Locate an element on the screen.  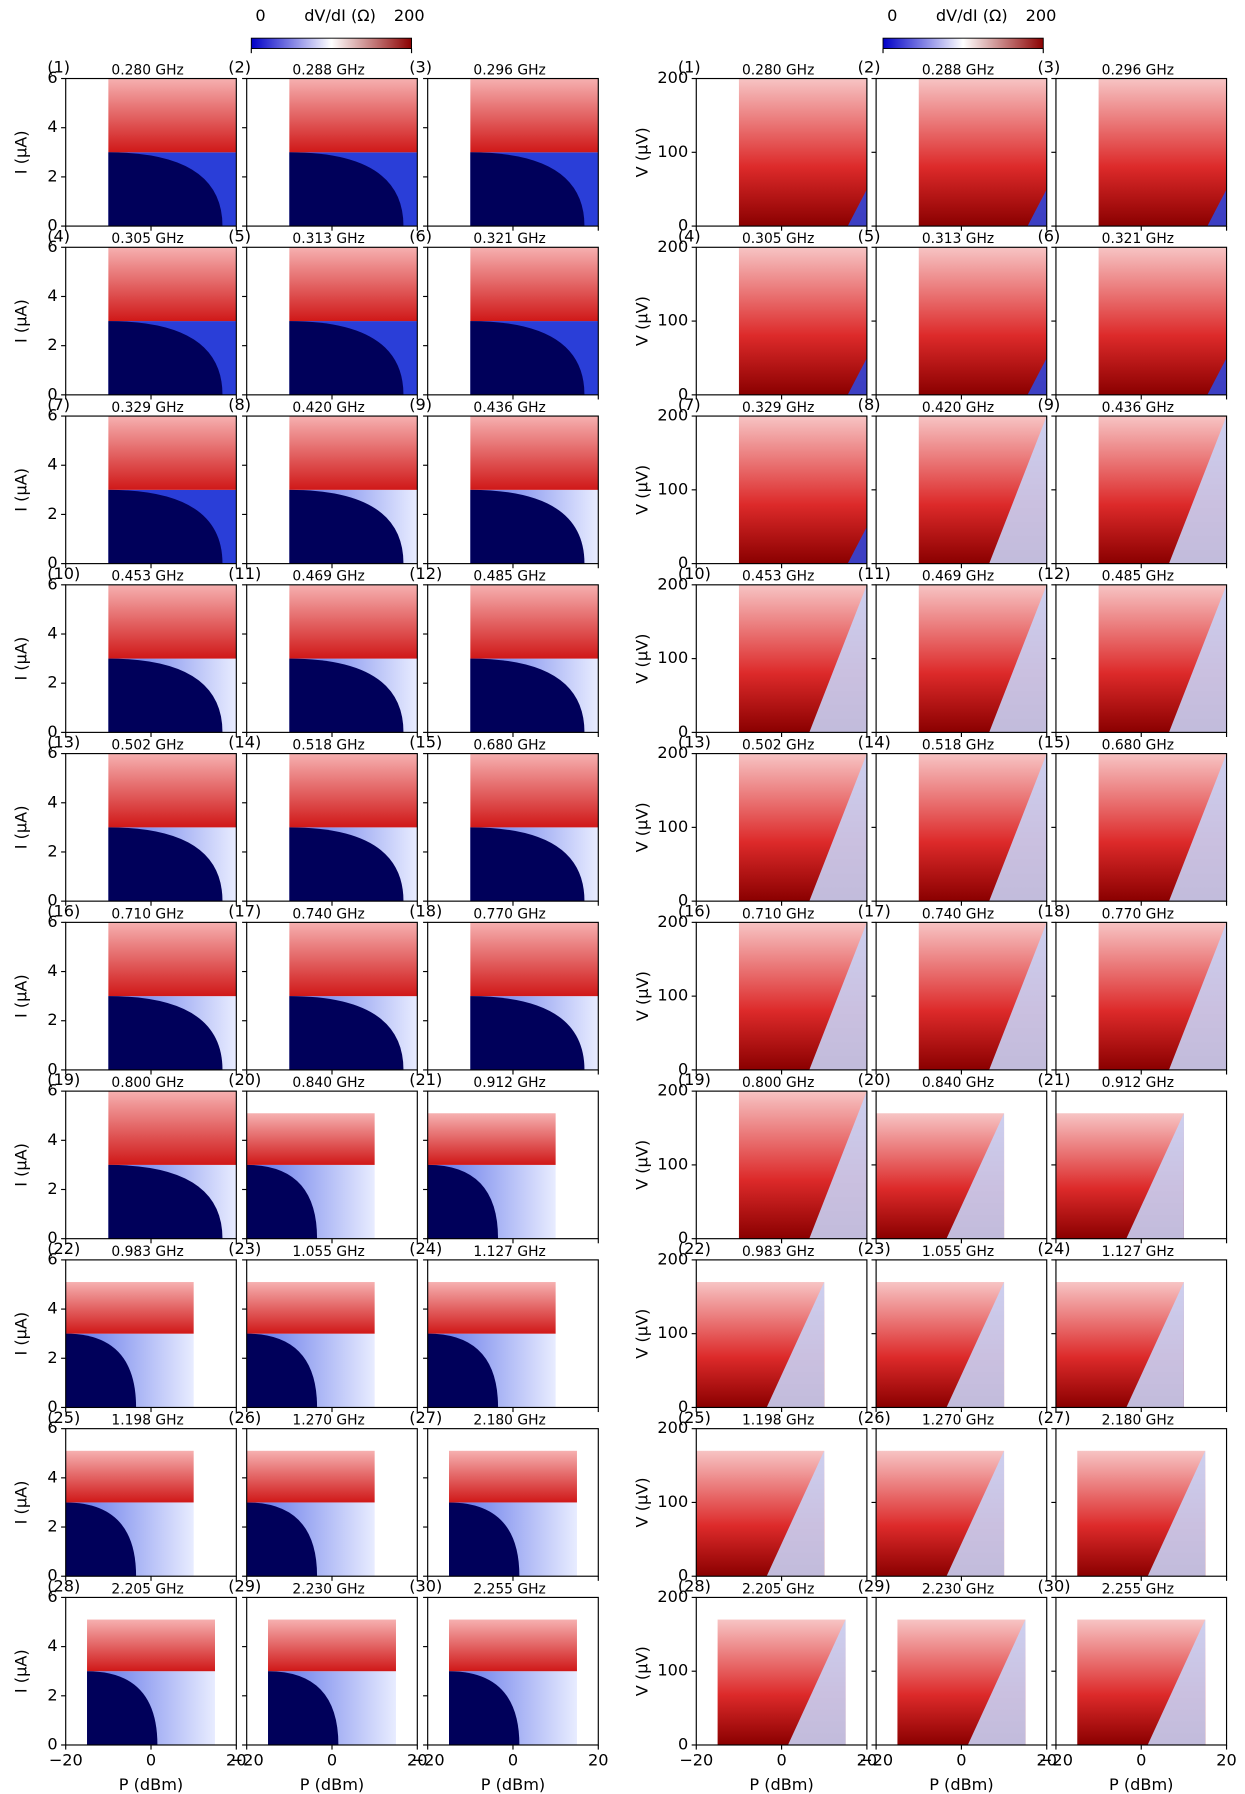
panel-frequency: 2.205 GHz is located at coordinates (147, 1589).